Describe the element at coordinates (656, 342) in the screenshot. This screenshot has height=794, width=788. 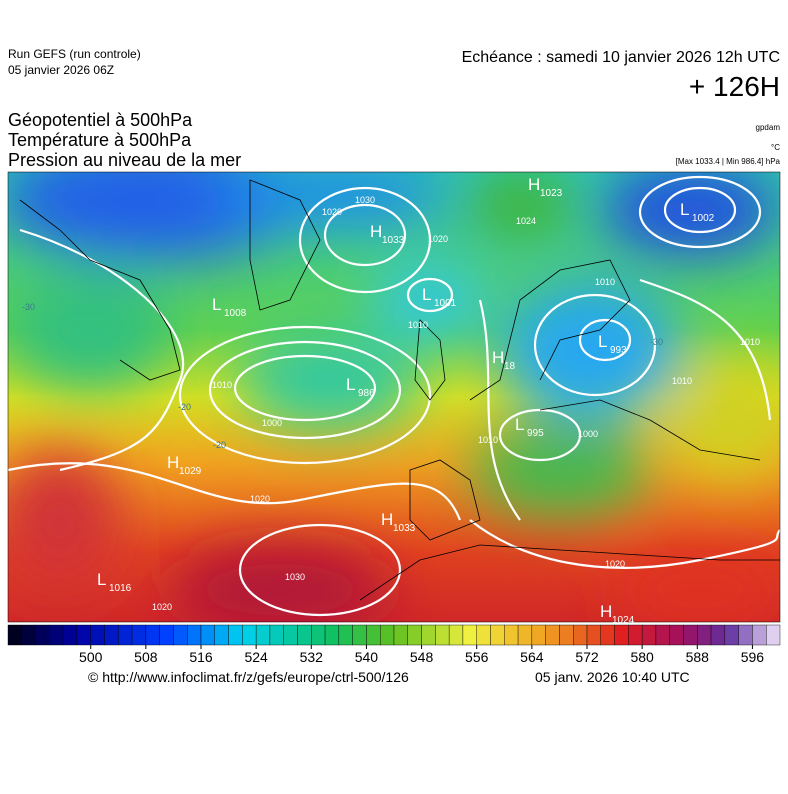
I see `temperature-label: -30` at that location.